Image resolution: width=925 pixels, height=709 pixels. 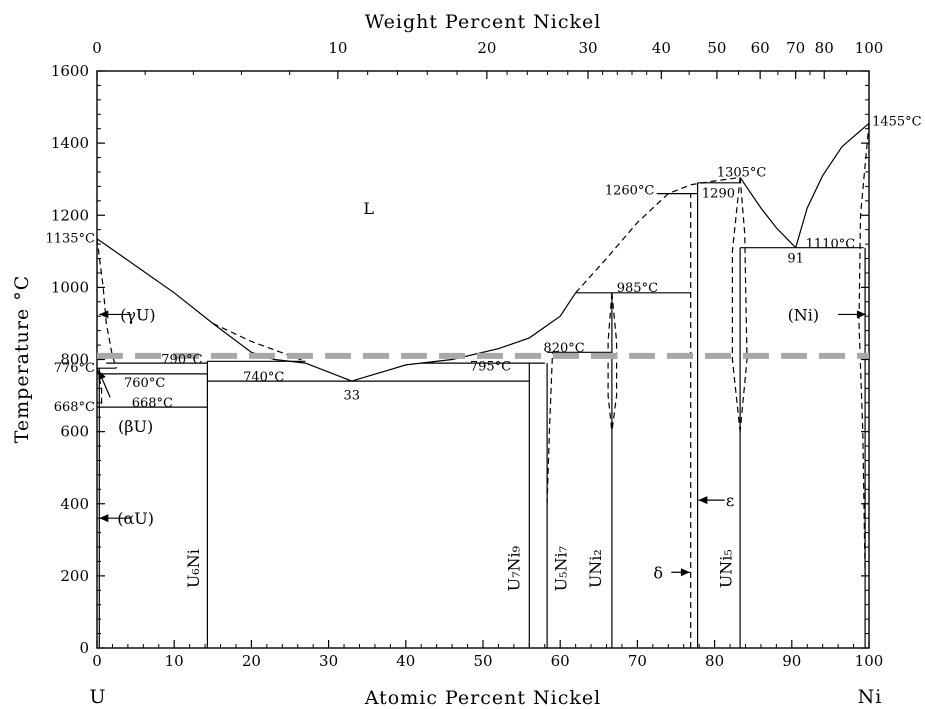 What do you see at coordinates (714, 661) in the screenshot?
I see `x-tick-label: 80` at bounding box center [714, 661].